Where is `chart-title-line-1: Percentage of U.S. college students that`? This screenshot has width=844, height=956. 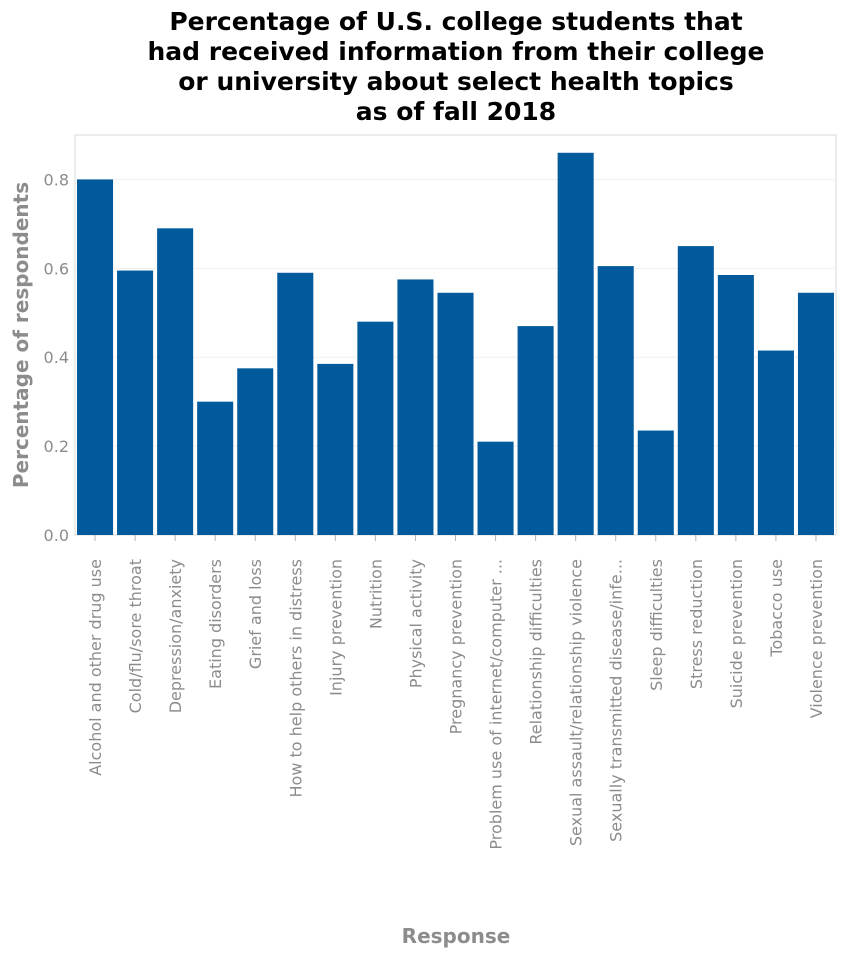 chart-title-line-1: Percentage of U.S. college students that is located at coordinates (455, 21).